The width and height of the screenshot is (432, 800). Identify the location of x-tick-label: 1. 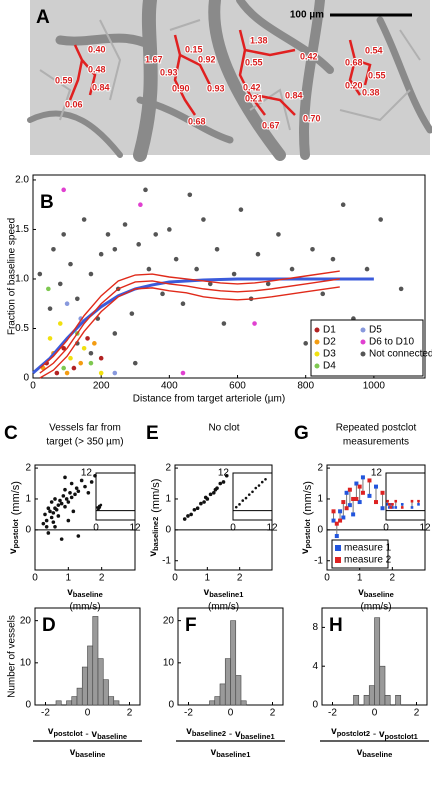
(360, 578).